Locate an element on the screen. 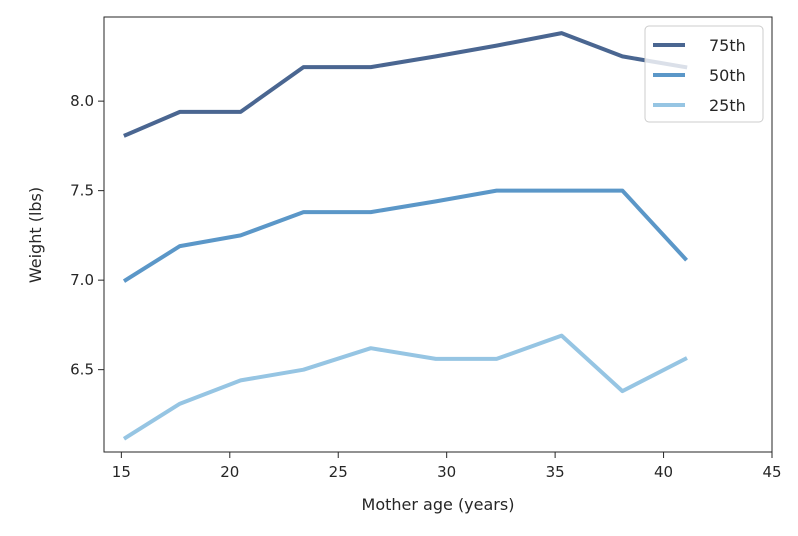 This screenshot has height=536, width=798. legend-label-75th: 75th is located at coordinates (727, 45).